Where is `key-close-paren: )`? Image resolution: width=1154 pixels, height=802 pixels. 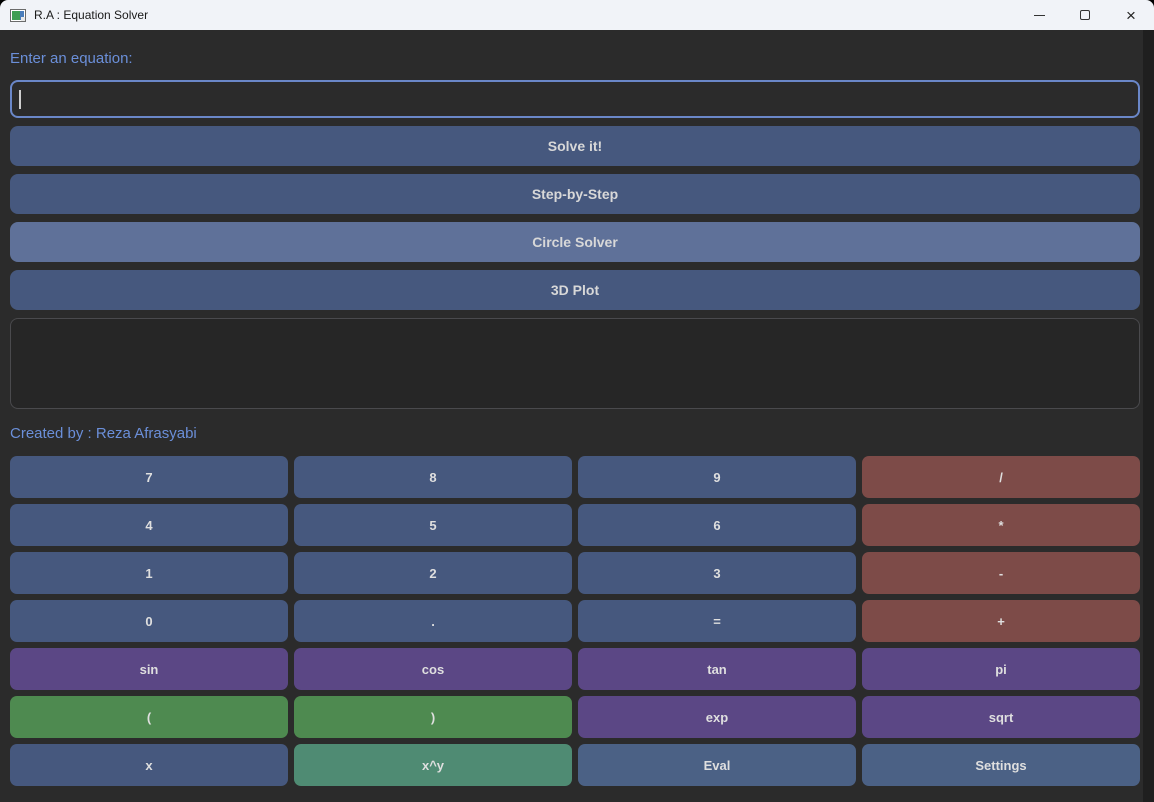
key-close-paren: ) is located at coordinates (433, 717).